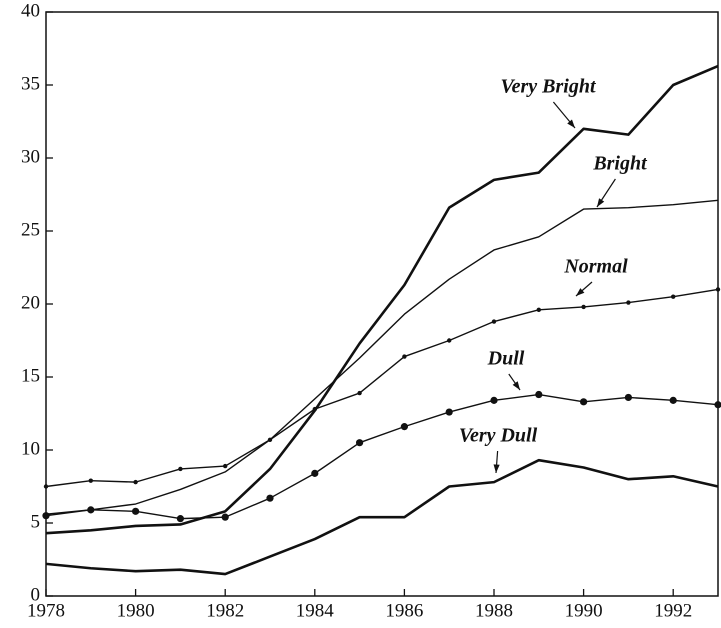  I want to click on x-tick-label: 1984, so click(315, 610).